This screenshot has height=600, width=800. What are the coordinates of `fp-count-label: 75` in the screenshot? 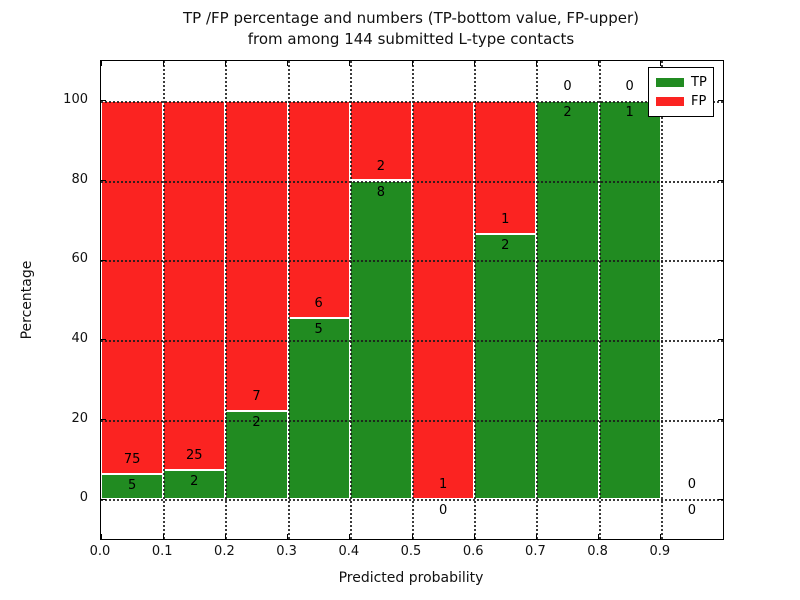 It's located at (132, 460).